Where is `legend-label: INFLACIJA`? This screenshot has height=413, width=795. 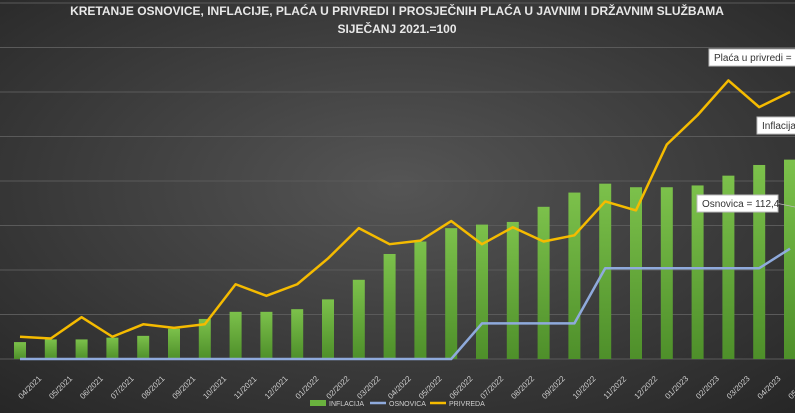
legend-label: INFLACIJA is located at coordinates (346, 404).